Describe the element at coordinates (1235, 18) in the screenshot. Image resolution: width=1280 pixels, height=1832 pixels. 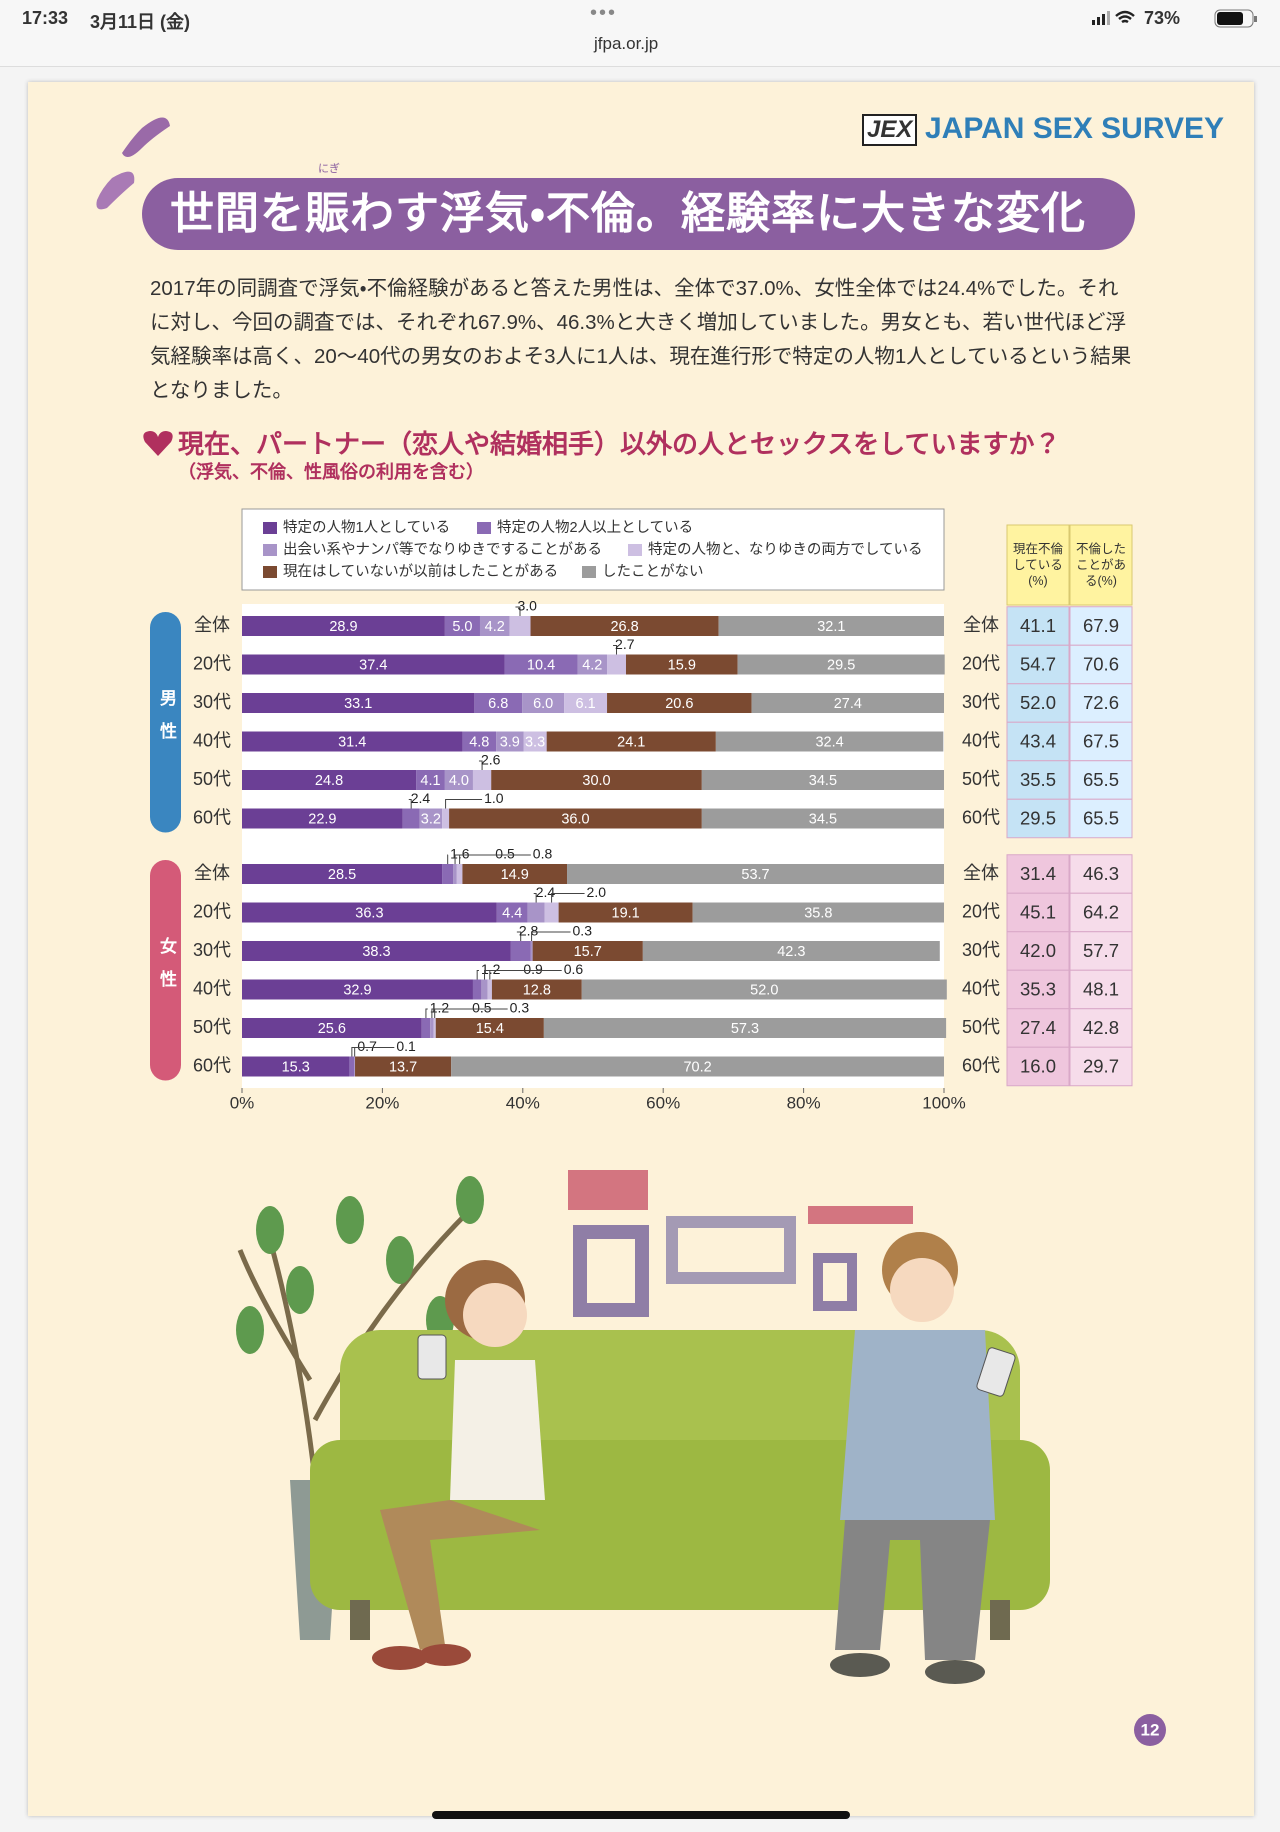
I see `battery-icon` at that location.